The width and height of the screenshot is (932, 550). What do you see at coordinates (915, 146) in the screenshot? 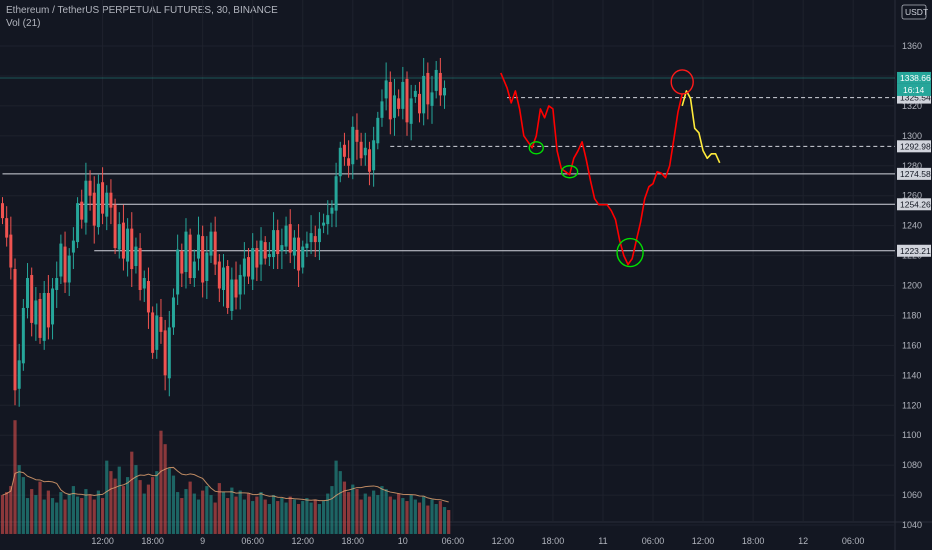
I see `level-price-tag: 1292.98` at bounding box center [915, 146].